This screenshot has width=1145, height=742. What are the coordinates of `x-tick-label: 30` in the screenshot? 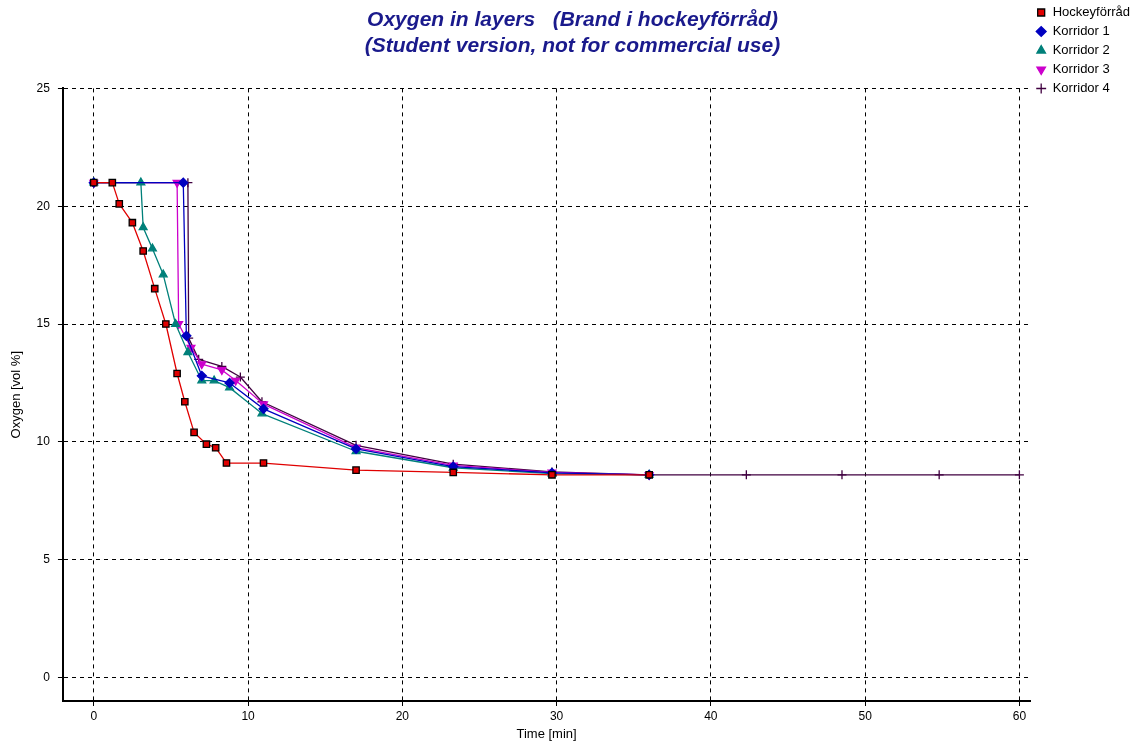 It's located at (556, 715).